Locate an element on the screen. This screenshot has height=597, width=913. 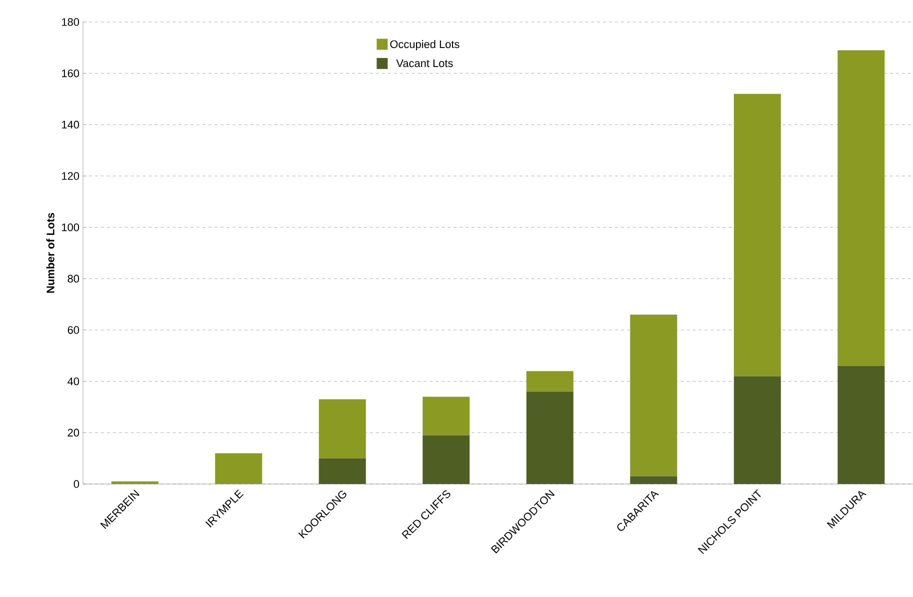
y-tick-label: 160 is located at coordinates (71, 73).